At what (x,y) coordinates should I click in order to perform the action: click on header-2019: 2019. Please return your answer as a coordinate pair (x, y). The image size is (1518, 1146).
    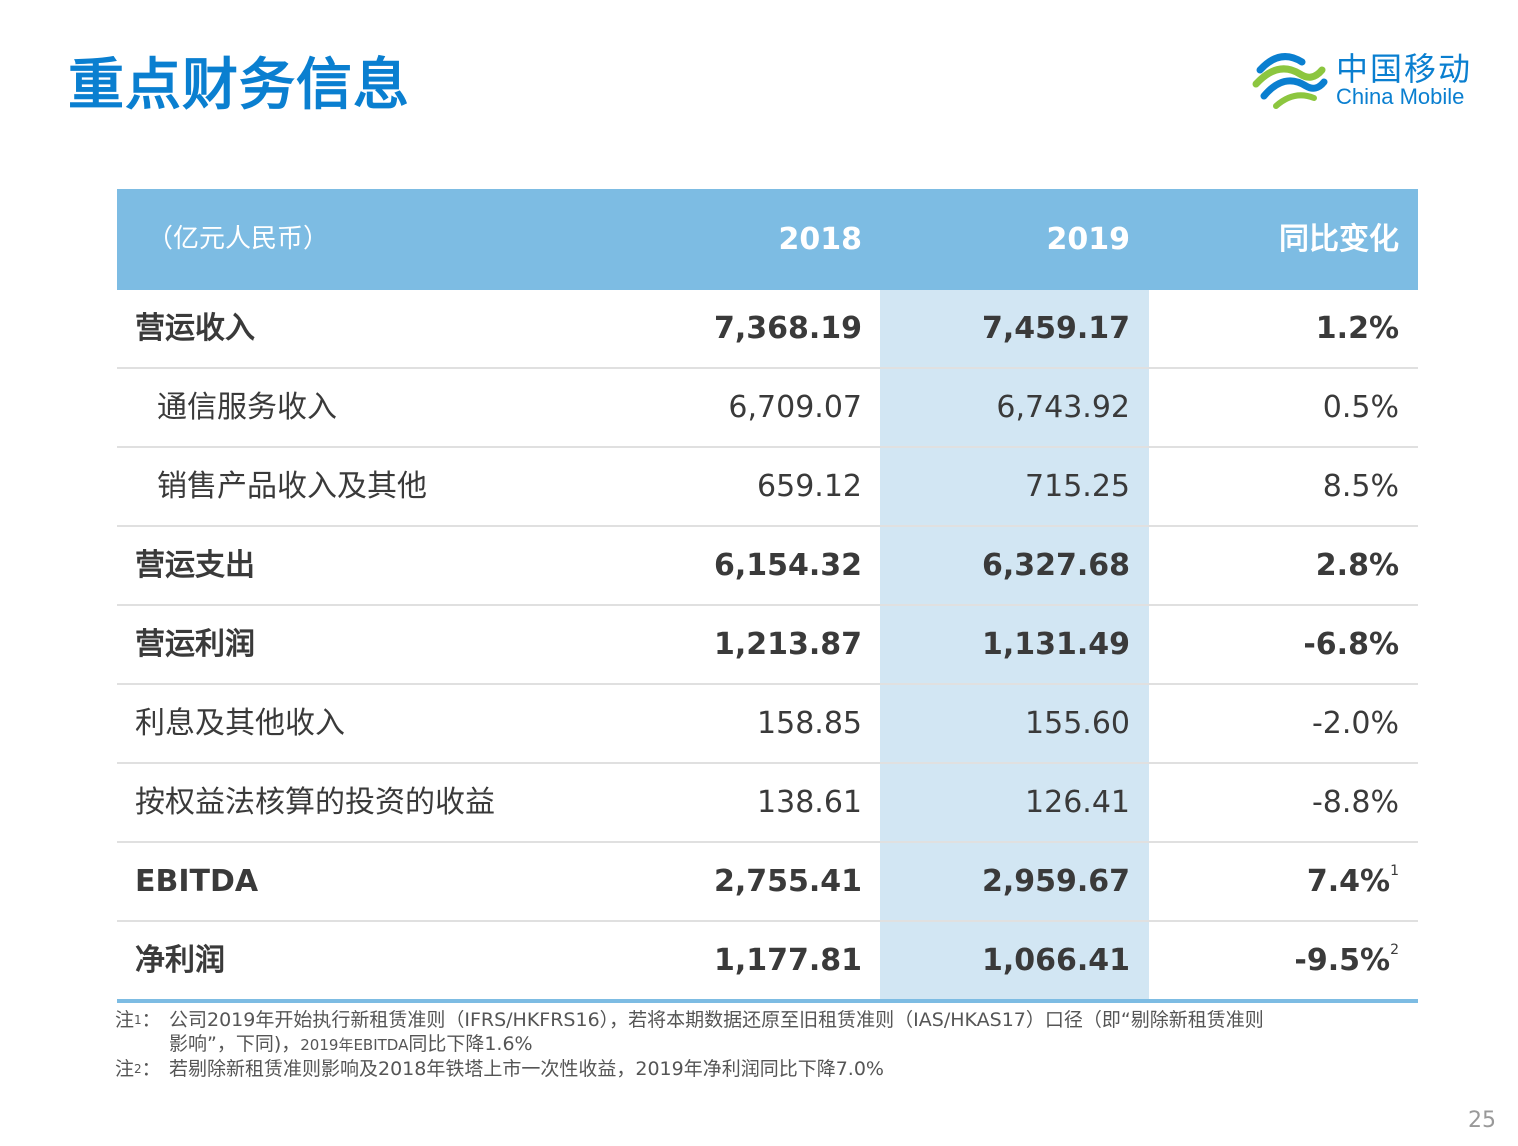
    Looking at the image, I should click on (1088, 239).